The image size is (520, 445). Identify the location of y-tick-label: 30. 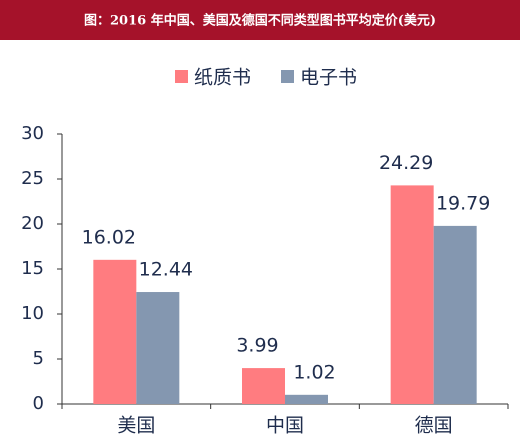
(32, 133).